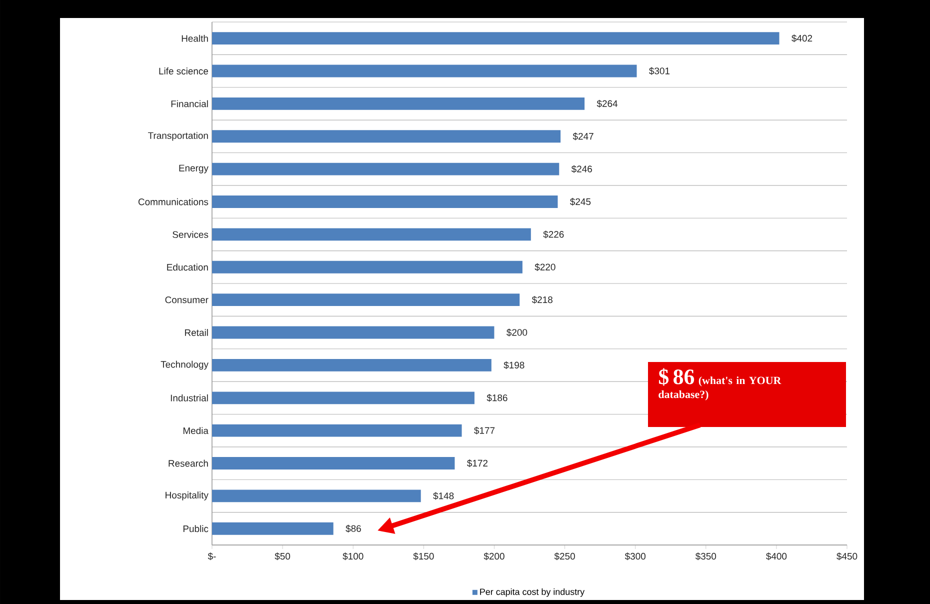 This screenshot has height=604, width=930. Describe the element at coordinates (173, 202) in the screenshot. I see `y-tick-label: Communications` at that location.